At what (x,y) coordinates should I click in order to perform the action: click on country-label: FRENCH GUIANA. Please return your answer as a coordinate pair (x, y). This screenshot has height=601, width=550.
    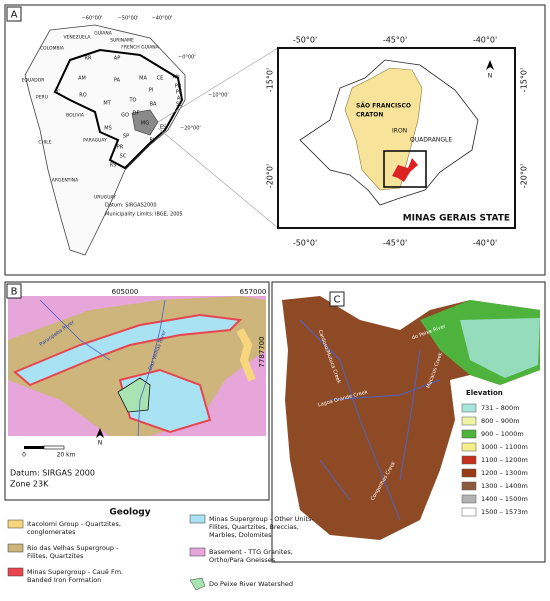
    Looking at the image, I should click on (140, 48).